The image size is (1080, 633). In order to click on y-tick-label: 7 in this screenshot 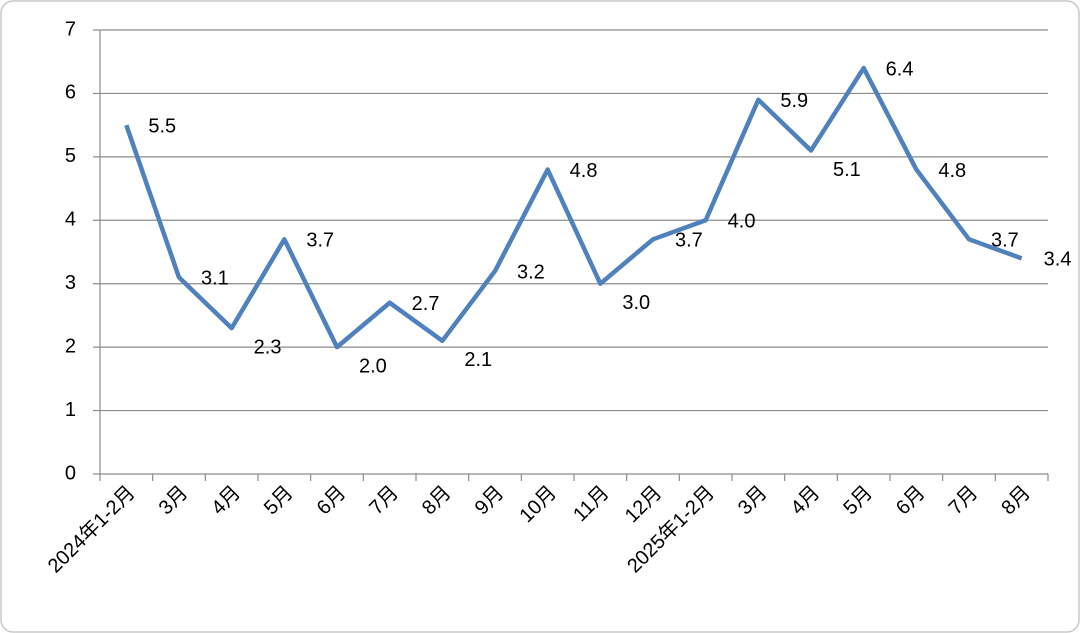, I will do `click(70, 29)`.